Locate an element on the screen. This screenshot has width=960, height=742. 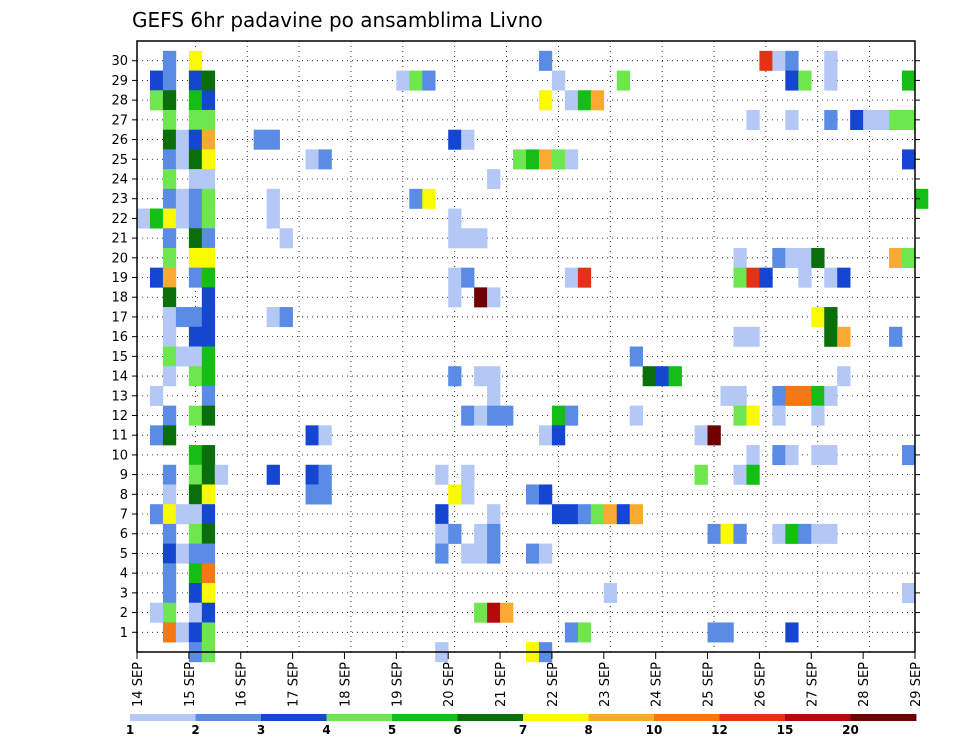
x-tick-label: 16 SEP is located at coordinates (242, 684).